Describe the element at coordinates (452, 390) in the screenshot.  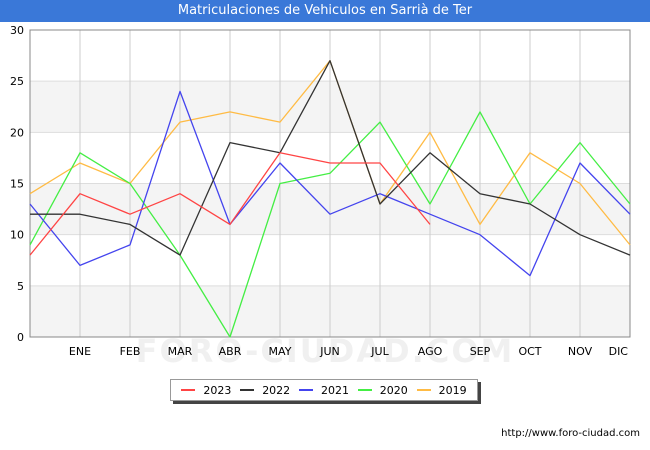
I see `legend-label: 2019` at that location.